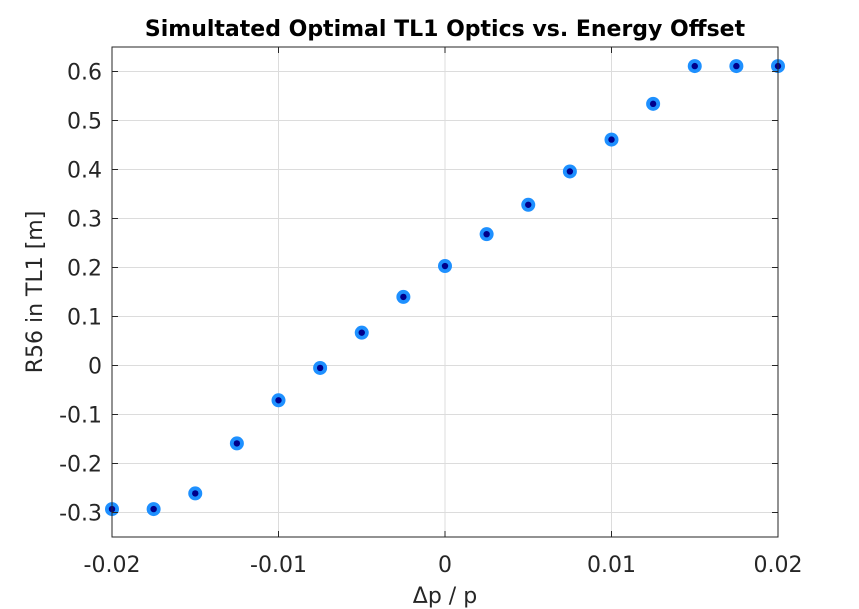  I want to click on y-tick-label: 0.6, so click(84, 73).